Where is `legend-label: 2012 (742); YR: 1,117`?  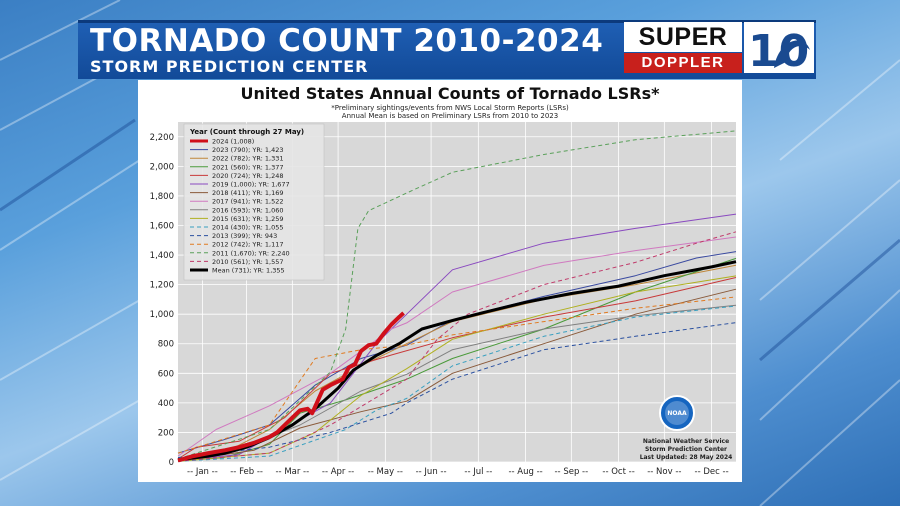 legend-label: 2012 (742); YR: 1,117 is located at coordinates (248, 245).